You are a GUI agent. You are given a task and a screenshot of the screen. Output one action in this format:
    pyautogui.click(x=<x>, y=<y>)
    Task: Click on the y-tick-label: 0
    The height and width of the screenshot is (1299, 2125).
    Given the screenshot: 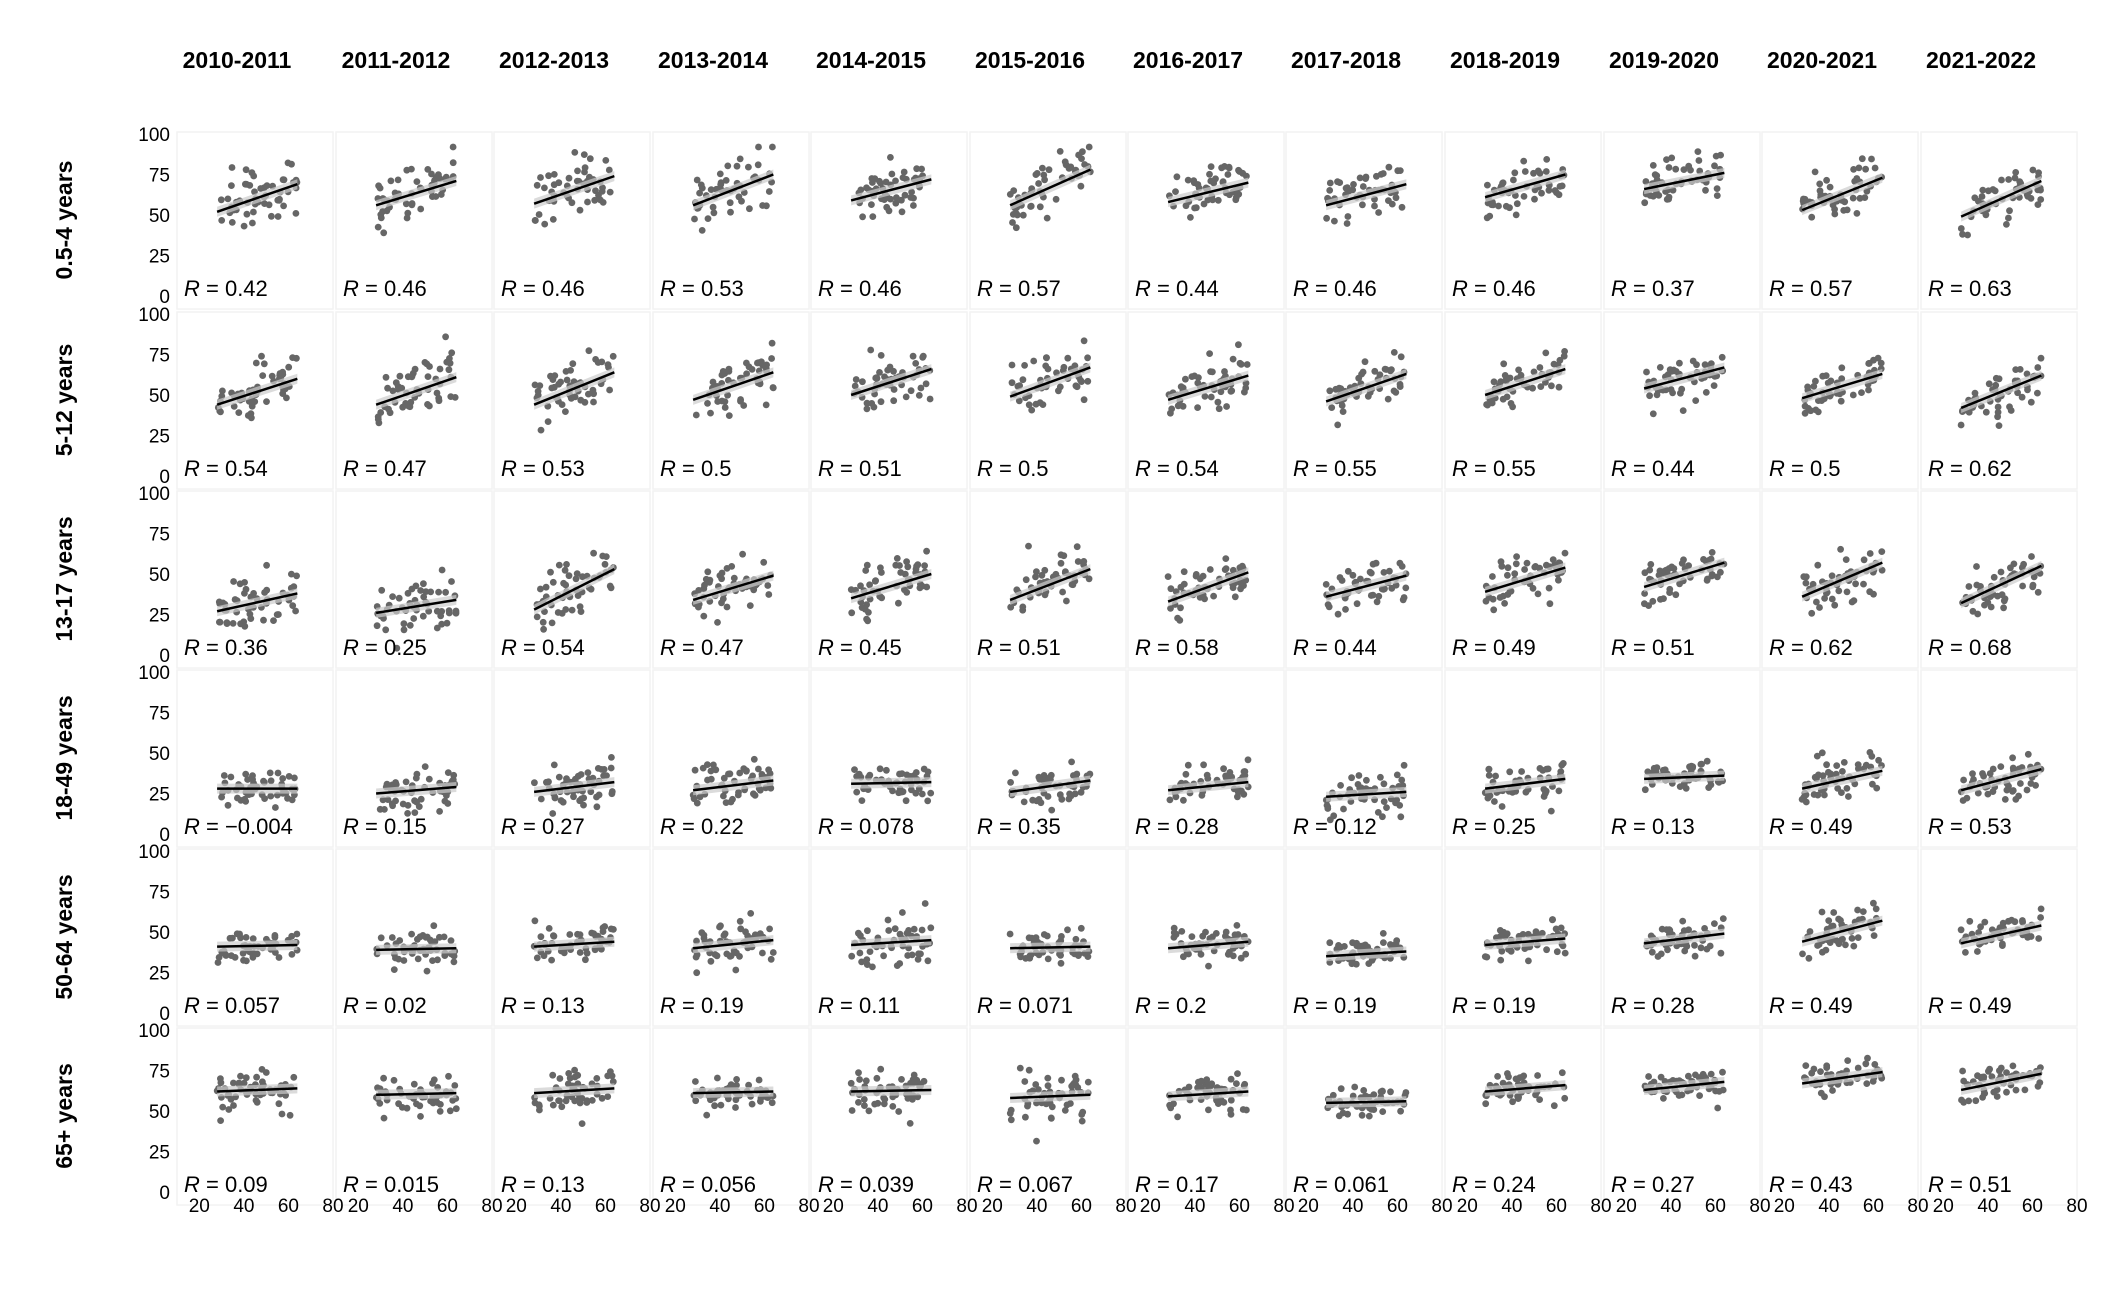 What is the action you would take?
    pyautogui.click(x=164, y=477)
    